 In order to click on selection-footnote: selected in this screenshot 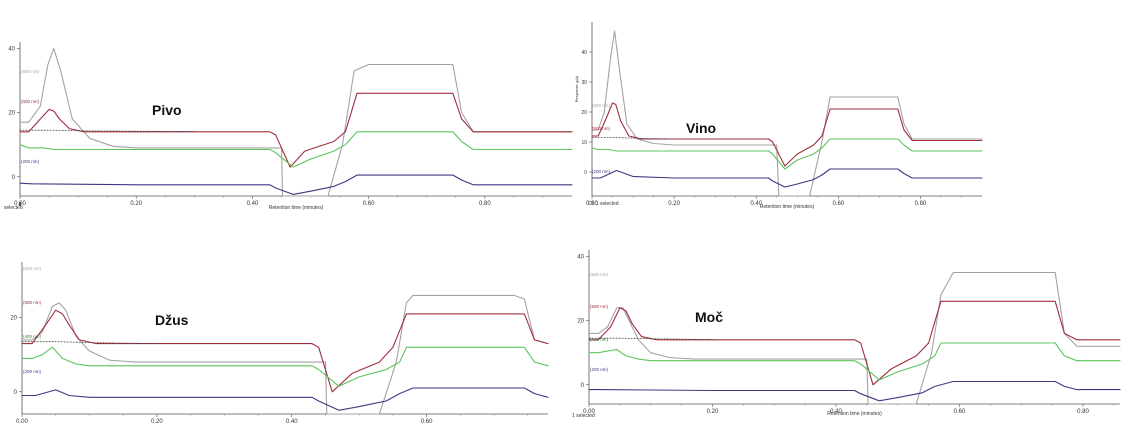, I will do `click(13, 208)`.